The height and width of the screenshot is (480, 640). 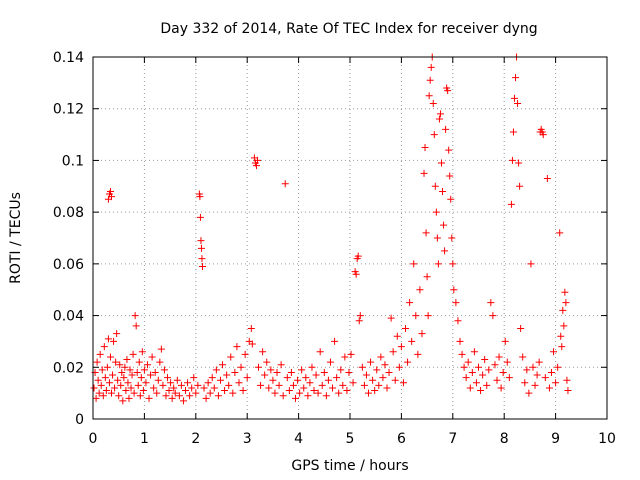 What do you see at coordinates (68, 110) in the screenshot?
I see `y-tick-label: 0.12` at bounding box center [68, 110].